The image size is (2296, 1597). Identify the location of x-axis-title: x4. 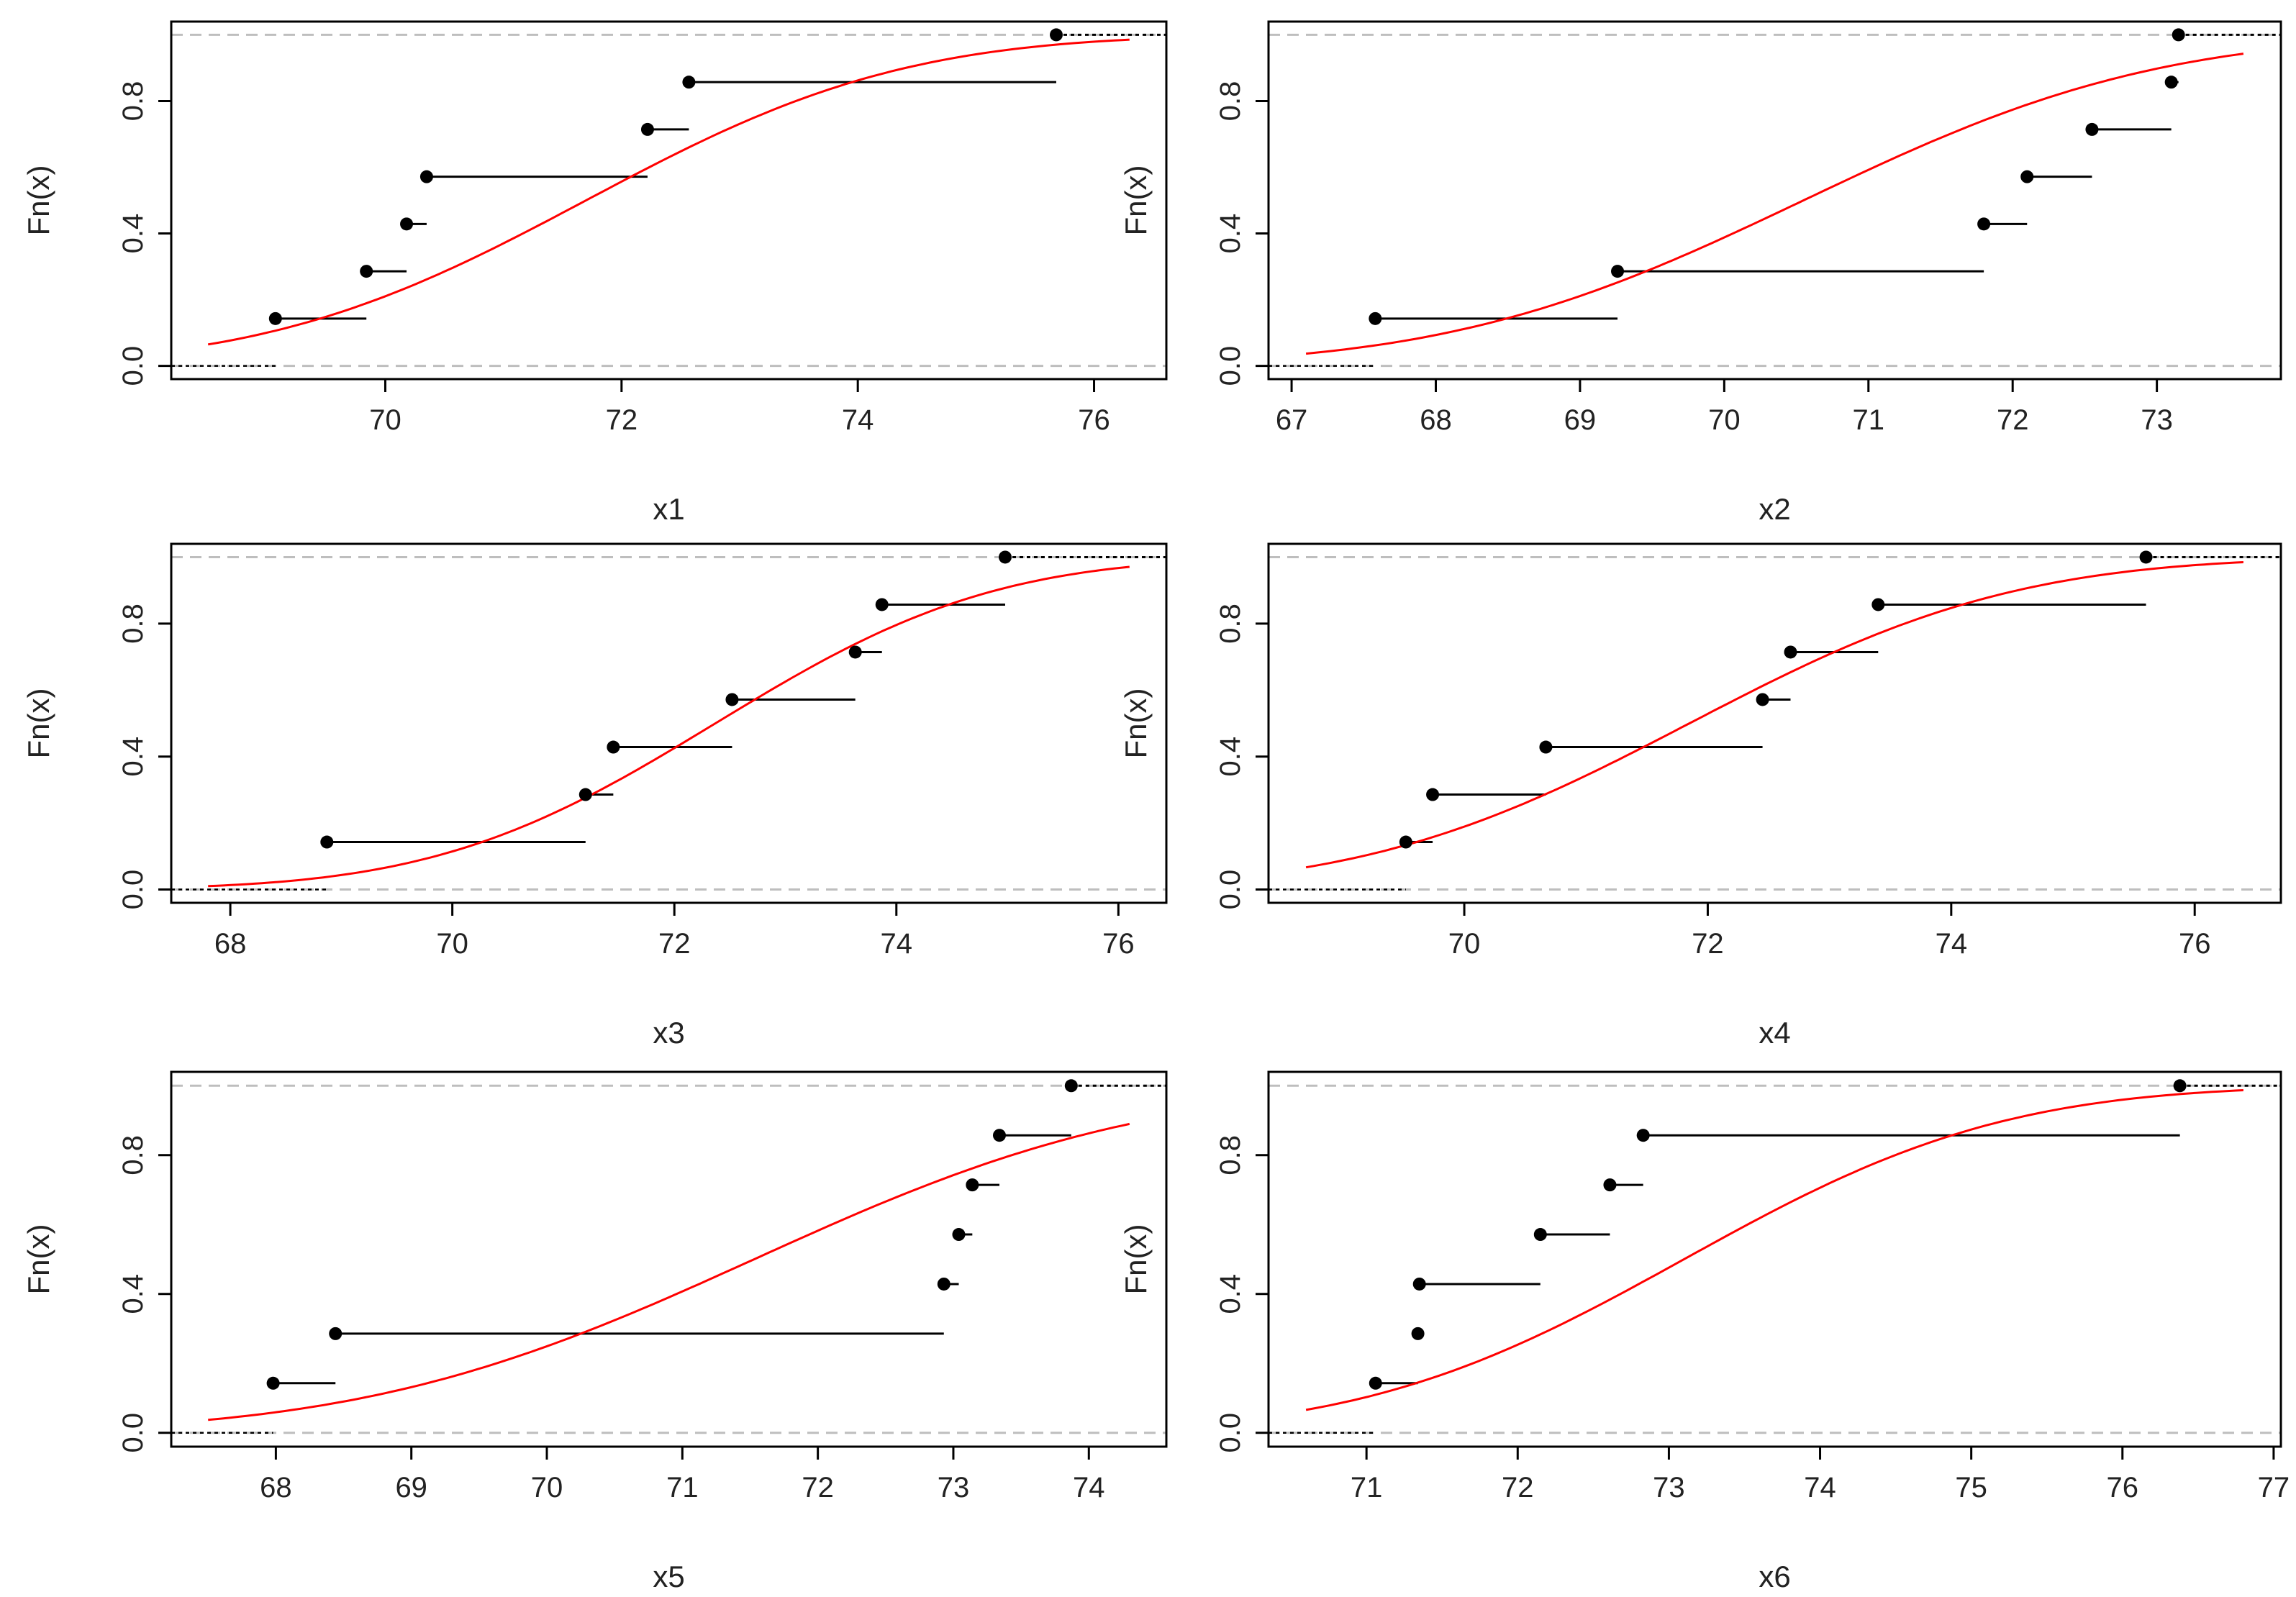
(1774, 1033).